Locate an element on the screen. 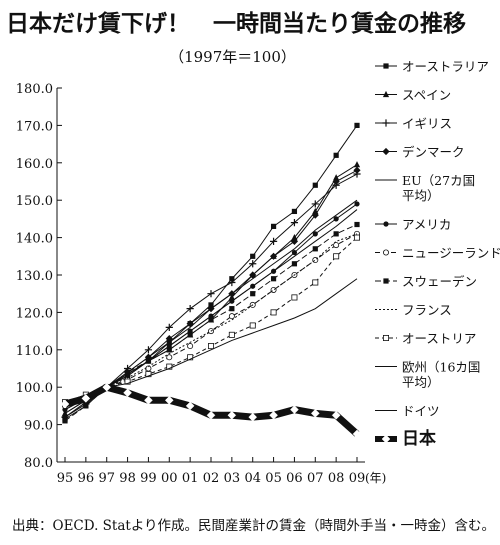 Image resolution: width=500 pixels, height=545 pixels. y-tick-label: 180.0 is located at coordinates (34, 89).